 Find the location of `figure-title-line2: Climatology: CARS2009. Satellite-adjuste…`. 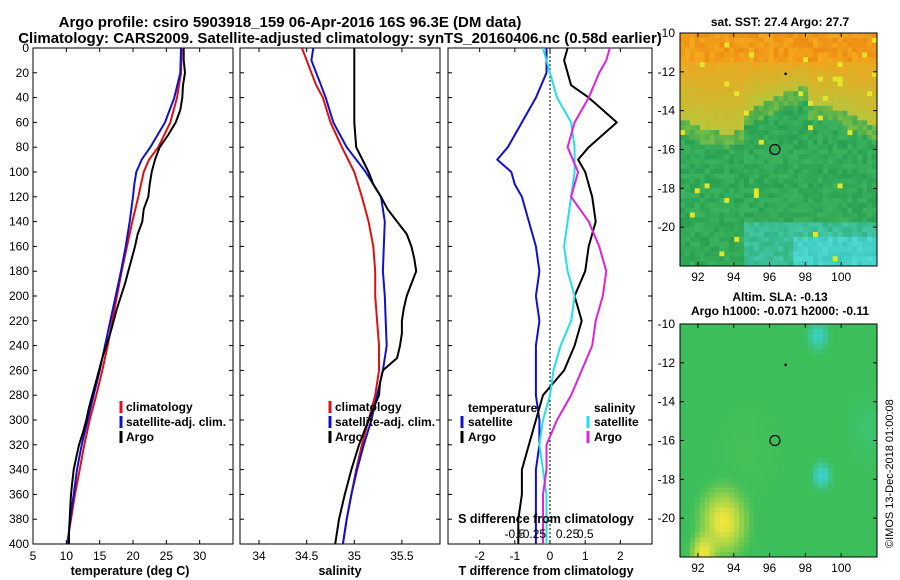

figure-title-line2: Climatology: CARS2009. Satellite-adjuste… is located at coordinates (340, 38).